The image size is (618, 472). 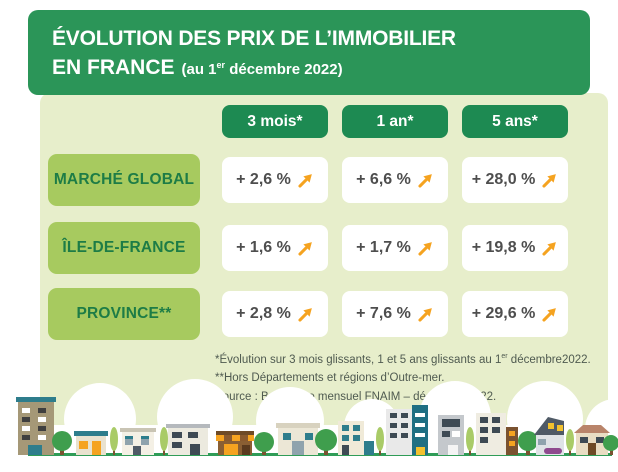 What do you see at coordinates (254, 38) in the screenshot?
I see `page-title: ÉVOLUTION DES PRIX DE L’IMMOBILIER` at bounding box center [254, 38].